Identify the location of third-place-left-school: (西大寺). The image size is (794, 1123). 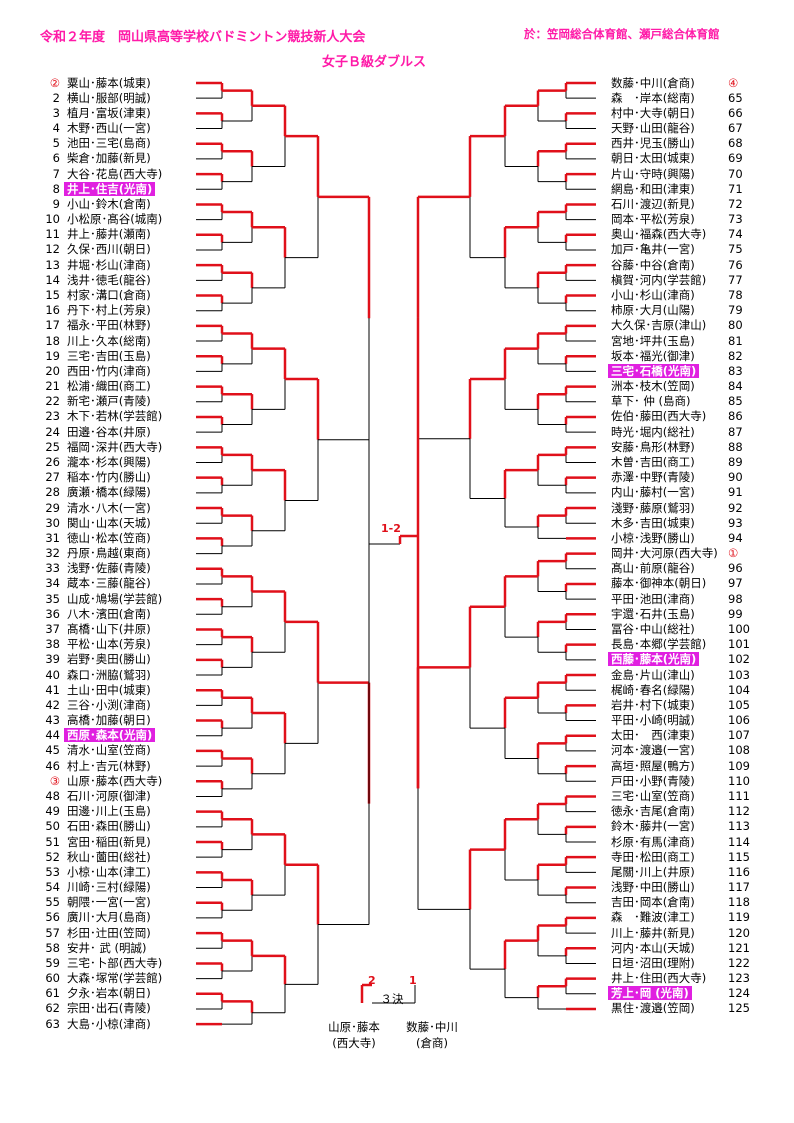
(354, 1043).